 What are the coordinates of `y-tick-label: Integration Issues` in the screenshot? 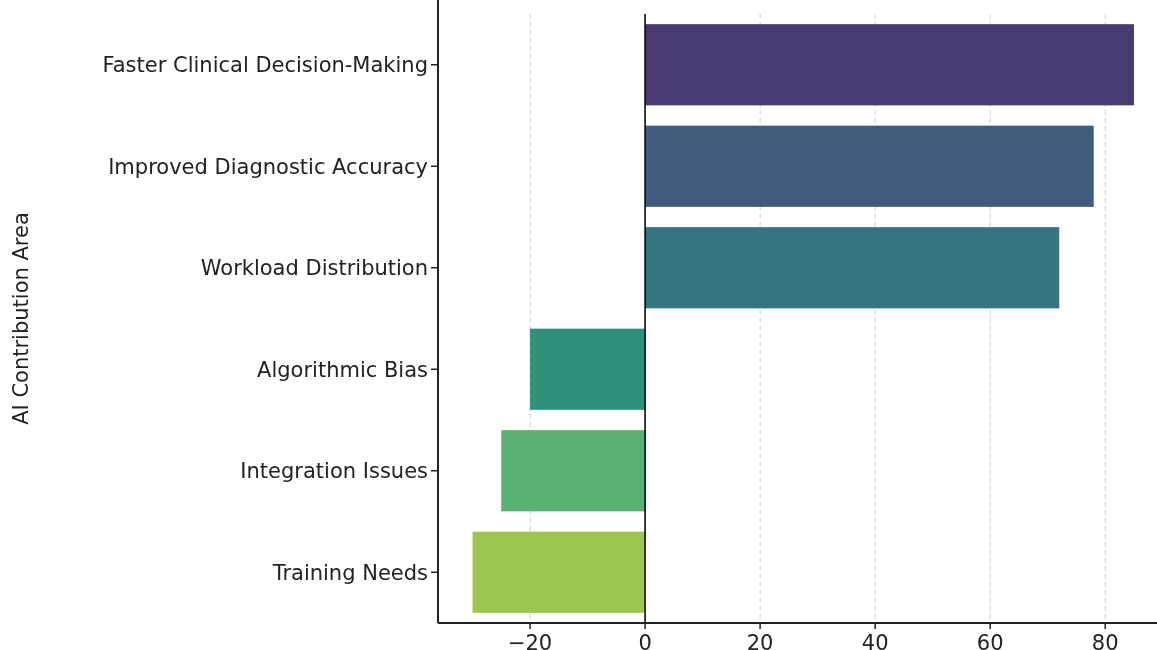 It's located at (334, 471).